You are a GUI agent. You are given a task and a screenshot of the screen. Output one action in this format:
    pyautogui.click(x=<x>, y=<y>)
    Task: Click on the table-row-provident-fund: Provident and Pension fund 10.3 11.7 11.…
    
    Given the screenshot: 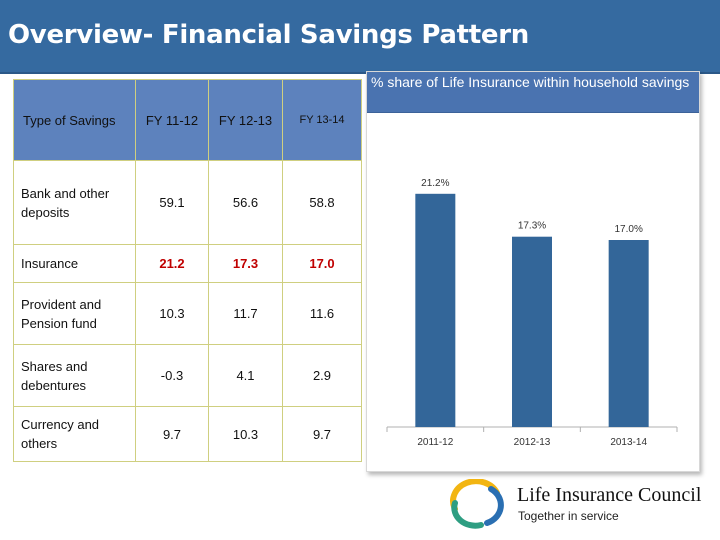 What is the action you would take?
    pyautogui.click(x=187, y=313)
    